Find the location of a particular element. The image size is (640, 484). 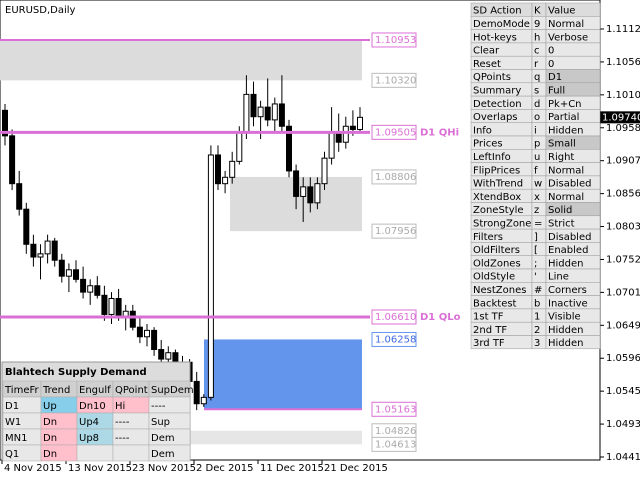

price-tick-label: 1.09075 is located at coordinates (623, 161).